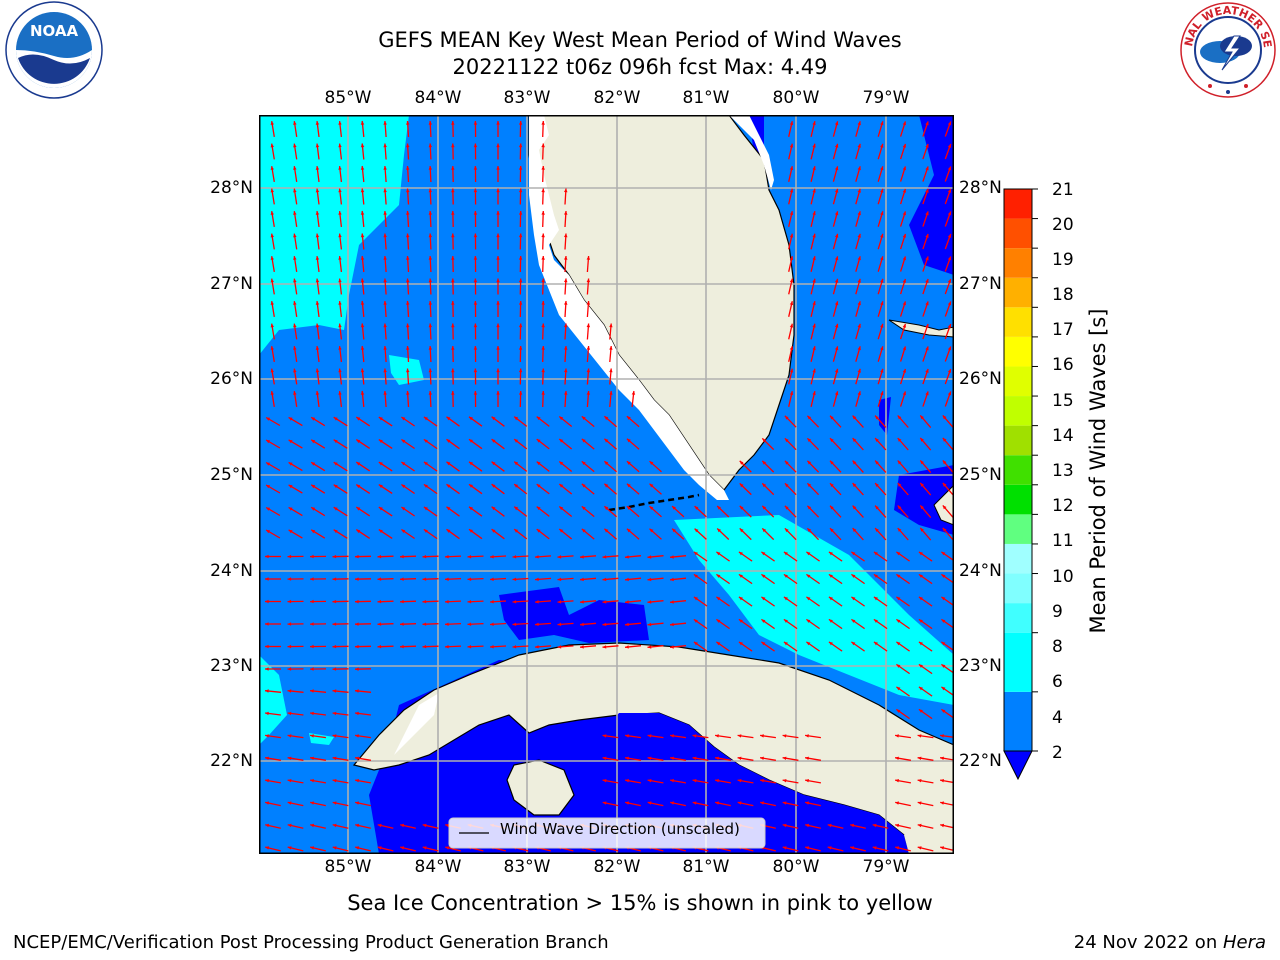  I want to click on colorbar-level, so click(1018, 322).